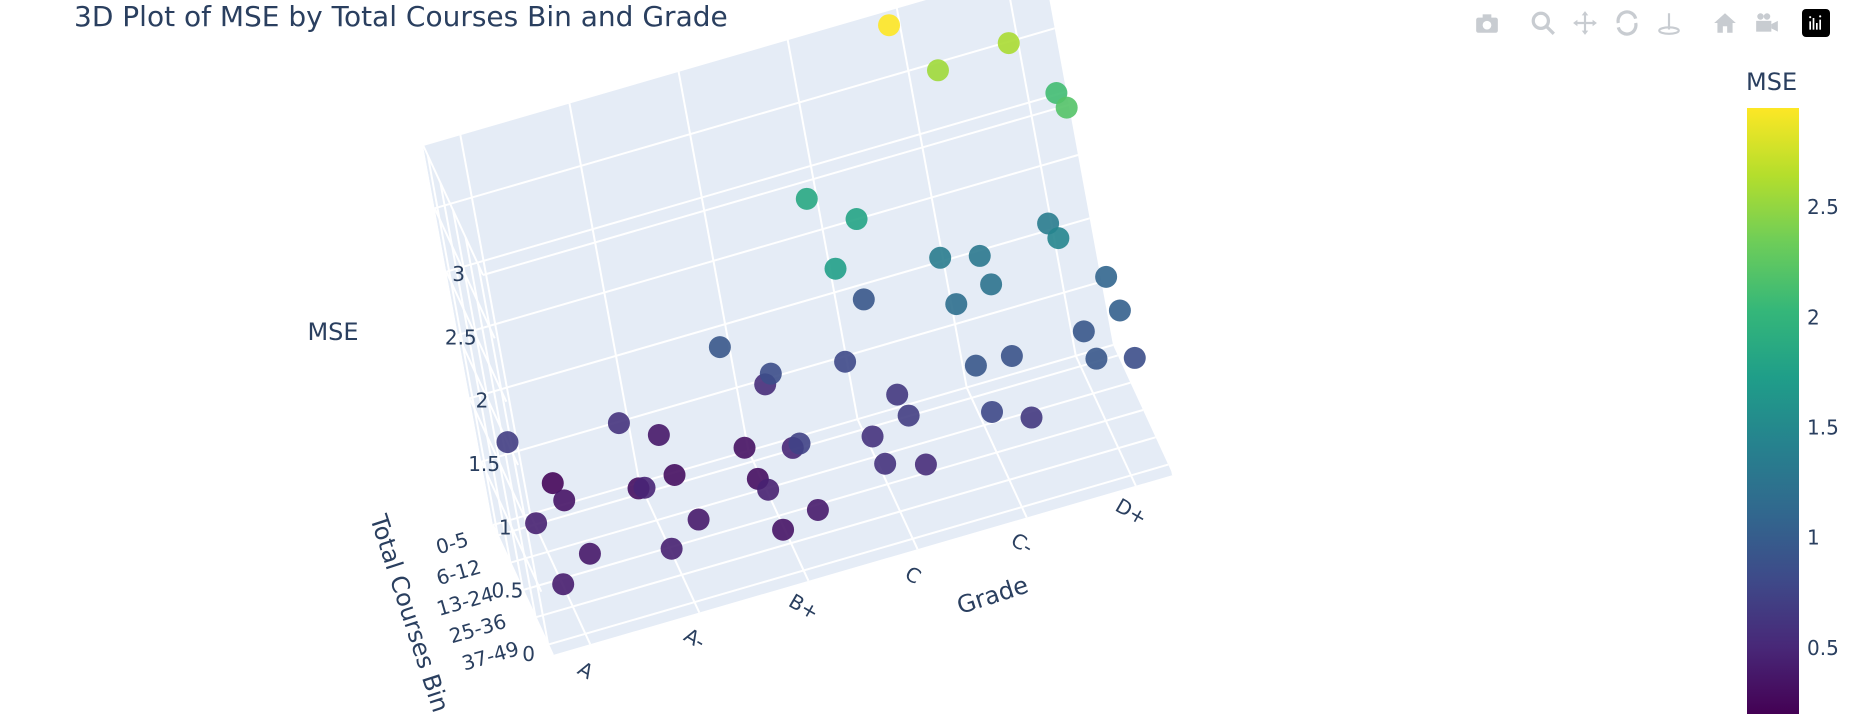  I want to click on grade-tick-label: C-, so click(1022, 543).